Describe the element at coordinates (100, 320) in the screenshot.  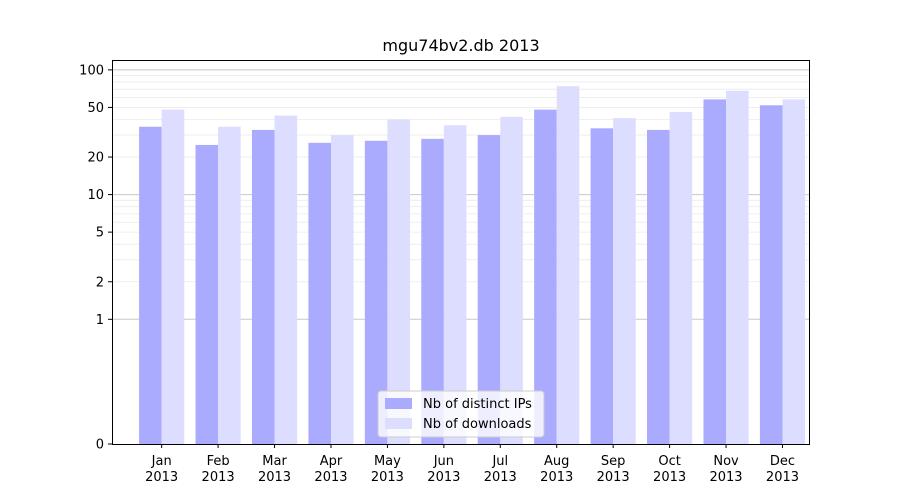
I see `y-tick-label: 1` at that location.